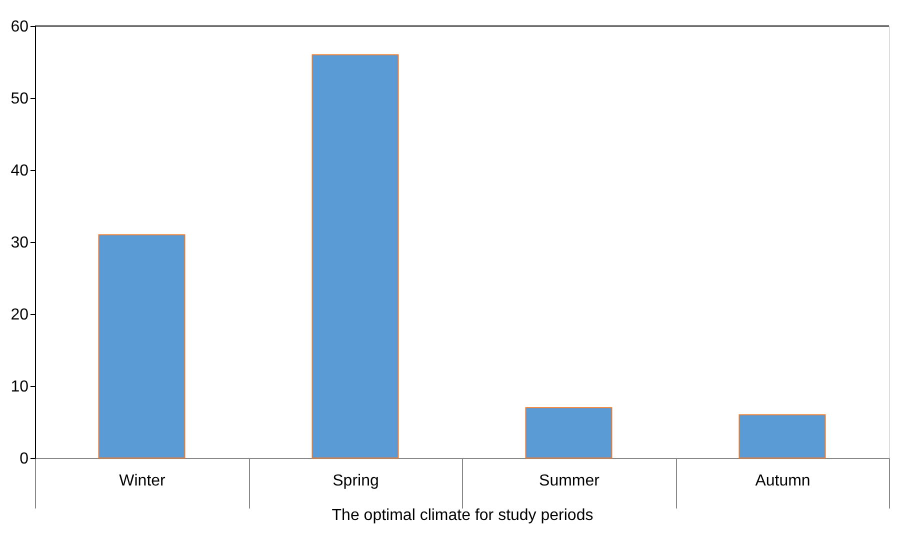 The image size is (917, 552). I want to click on y-tick-label: 60, so click(19, 27).